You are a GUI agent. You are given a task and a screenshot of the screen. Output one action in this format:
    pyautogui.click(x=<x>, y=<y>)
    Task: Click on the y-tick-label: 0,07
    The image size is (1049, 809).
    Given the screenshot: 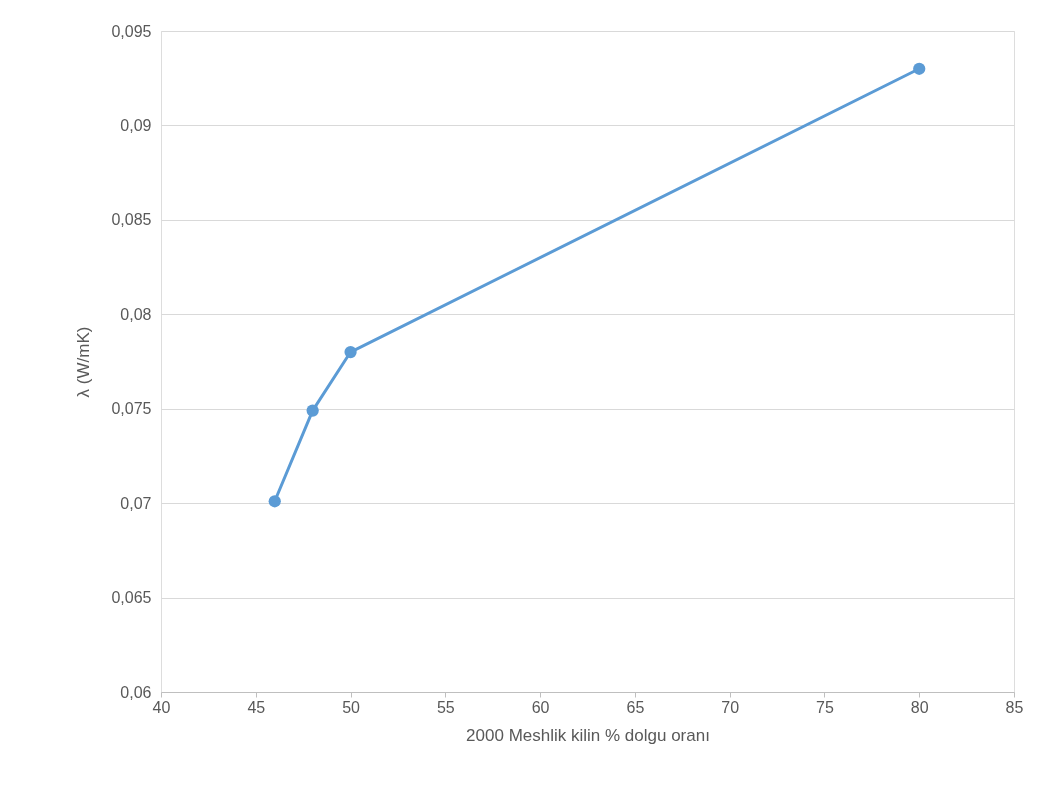 What is the action you would take?
    pyautogui.click(x=136, y=503)
    